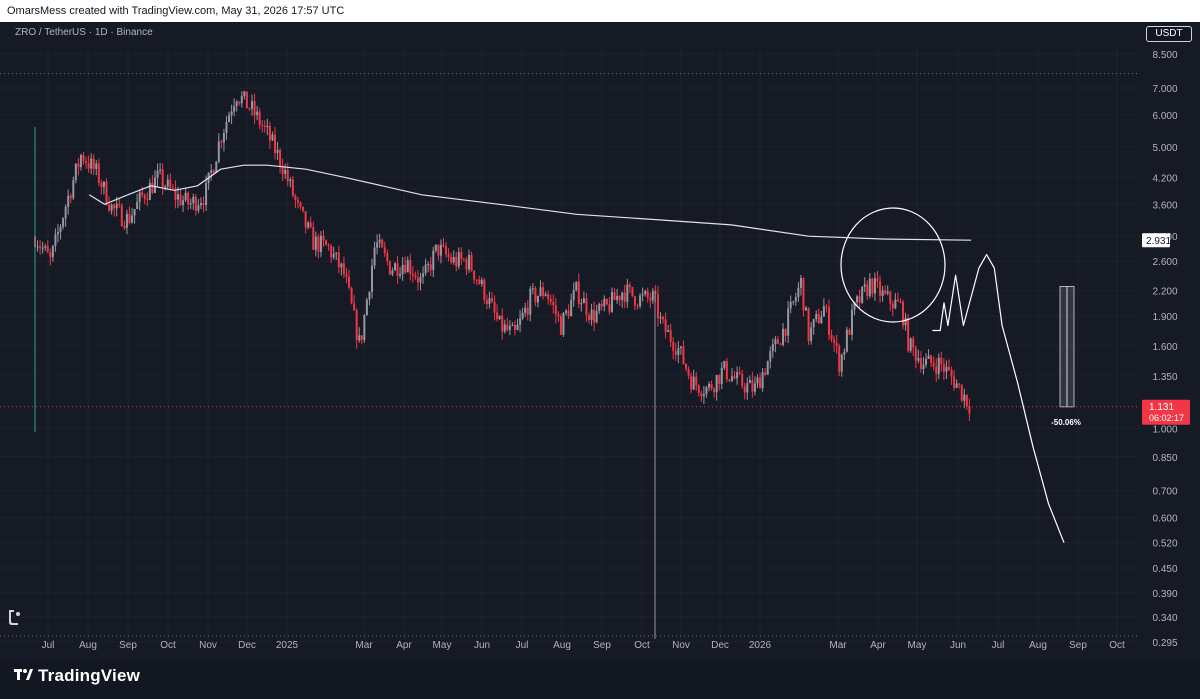  I want to click on x-tick-label: 2025, so click(287, 645).